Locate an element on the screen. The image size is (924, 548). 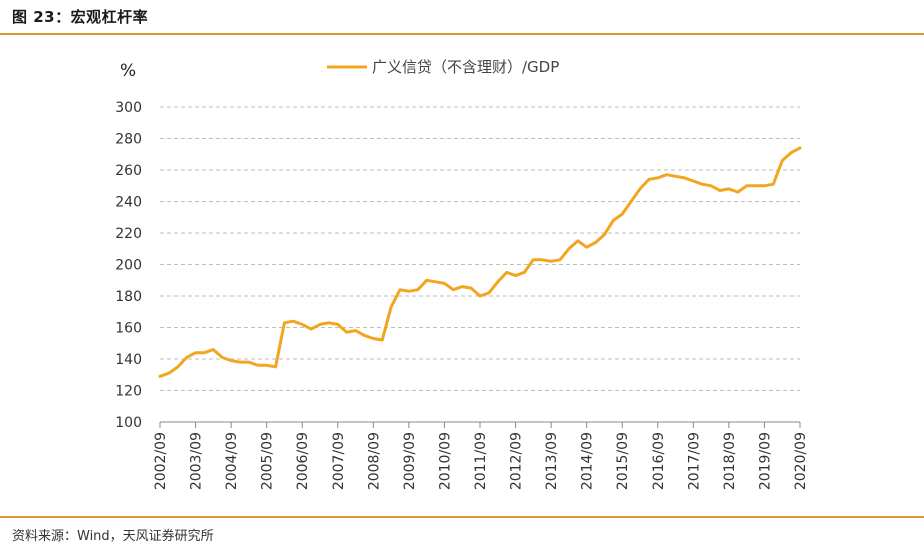
y-tick-label: 120 is located at coordinates (128, 392).